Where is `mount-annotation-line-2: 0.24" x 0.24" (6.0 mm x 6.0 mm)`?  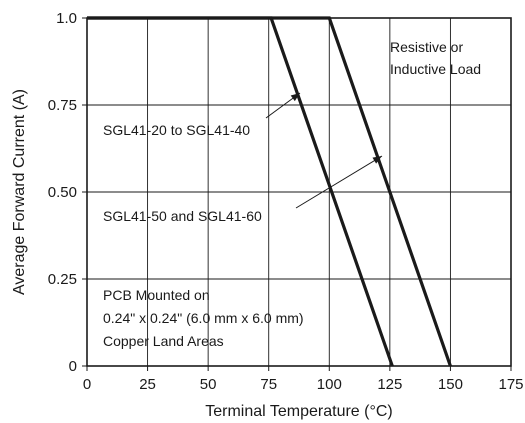 mount-annotation-line-2: 0.24" x 0.24" (6.0 mm x 6.0 mm) is located at coordinates (203, 318).